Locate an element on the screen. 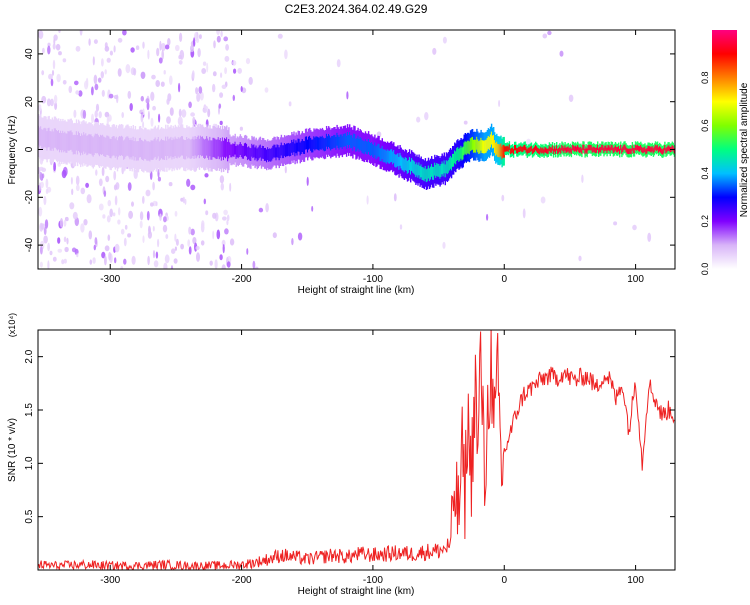 This screenshot has height=605, width=750. x-tick-label: -100 is located at coordinates (373, 580).